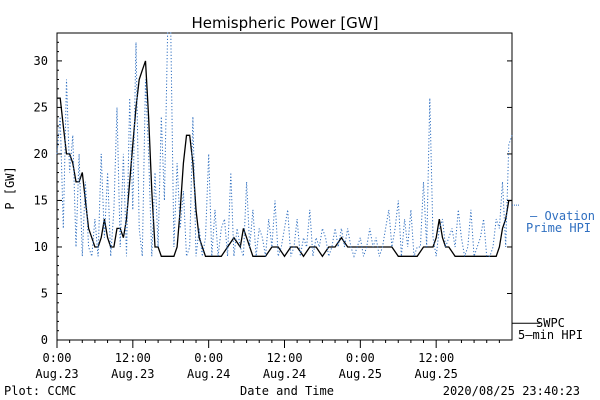 The height and width of the screenshot is (400, 600). Describe the element at coordinates (360, 374) in the screenshot. I see `x-tick-date-4: Aug.25` at that location.